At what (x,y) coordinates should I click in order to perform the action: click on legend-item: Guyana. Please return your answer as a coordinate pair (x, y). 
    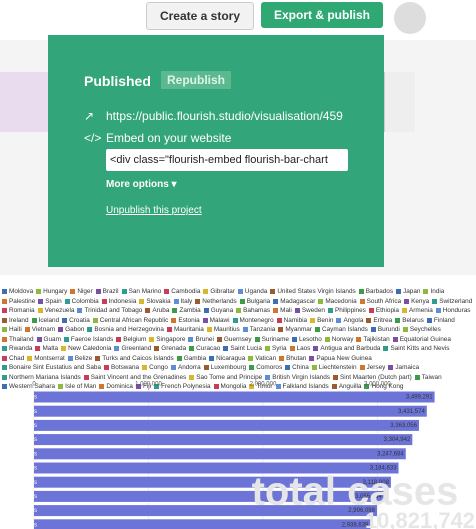
    Looking at the image, I should click on (218, 311).